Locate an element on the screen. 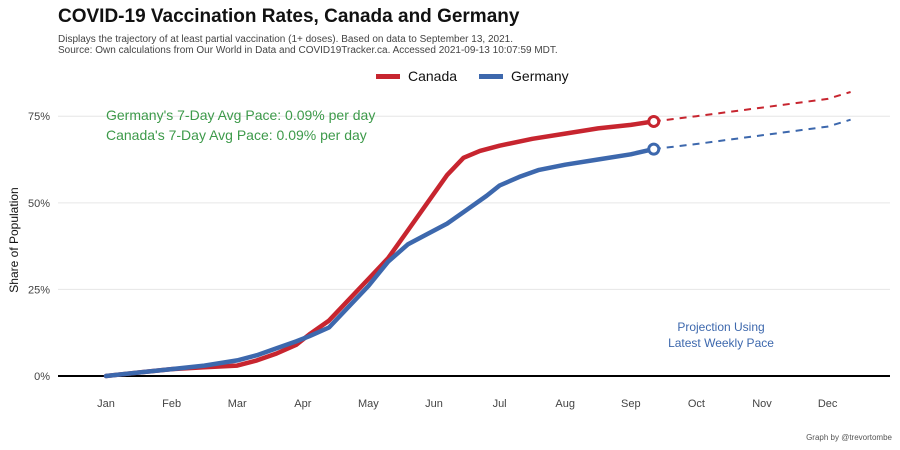  legend-label-canada: Canada is located at coordinates (433, 76).